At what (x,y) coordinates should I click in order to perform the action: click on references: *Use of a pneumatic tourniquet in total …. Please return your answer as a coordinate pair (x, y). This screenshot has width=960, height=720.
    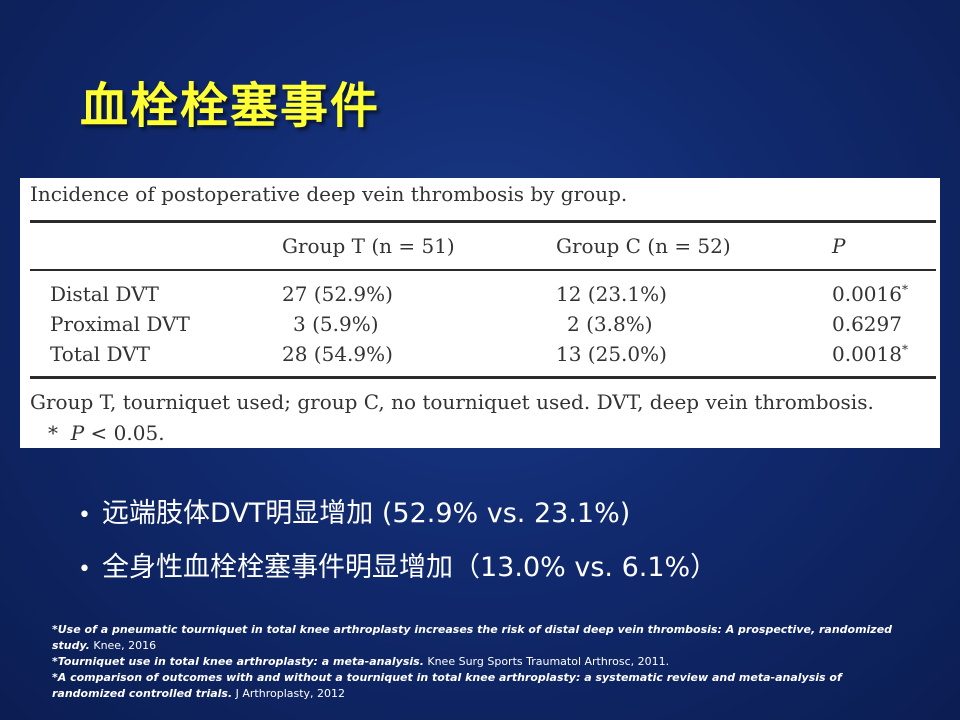
    Looking at the image, I should click on (482, 662).